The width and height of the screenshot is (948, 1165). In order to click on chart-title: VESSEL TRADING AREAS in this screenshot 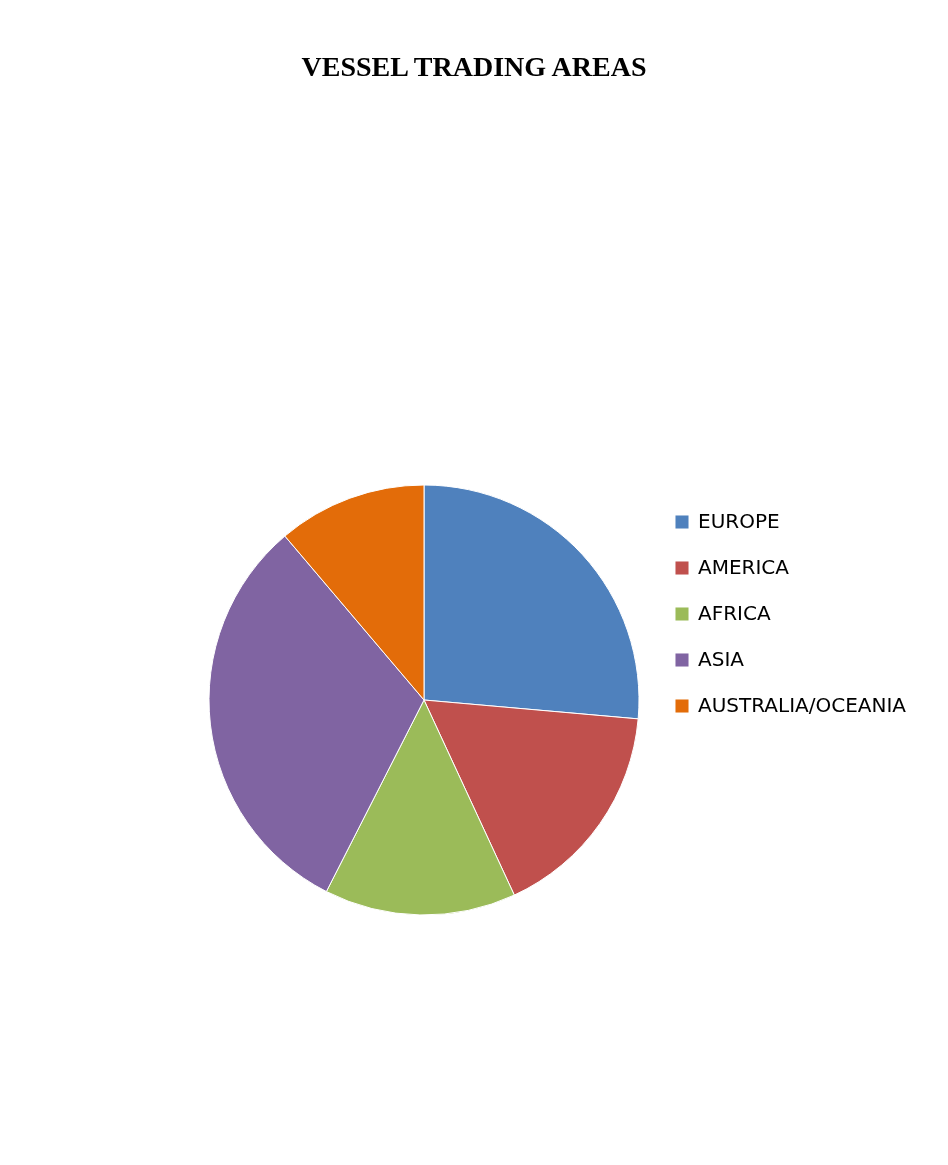, I will do `click(474, 66)`.